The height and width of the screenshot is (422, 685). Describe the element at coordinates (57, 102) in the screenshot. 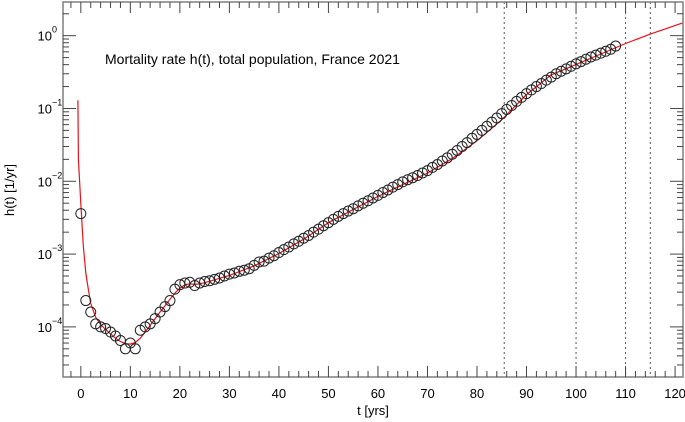

I see `y-tick-exponent: −1` at that location.